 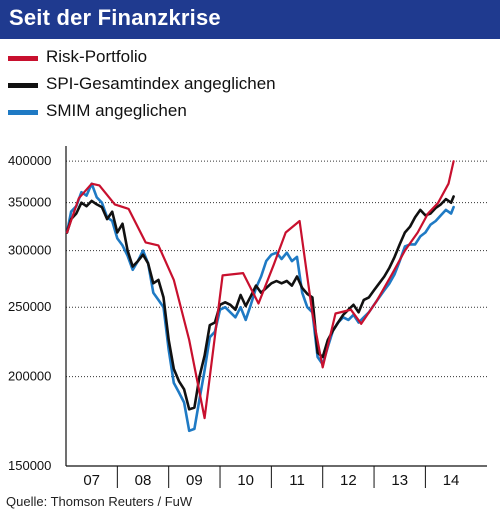 I want to click on x-tick-label: 14, so click(x=451, y=480).